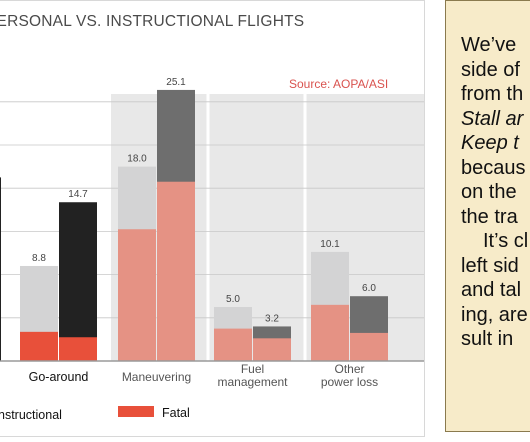 This screenshot has height=442, width=530. What do you see at coordinates (176, 82) in the screenshot?
I see `data-label-instructional: 25.1` at bounding box center [176, 82].